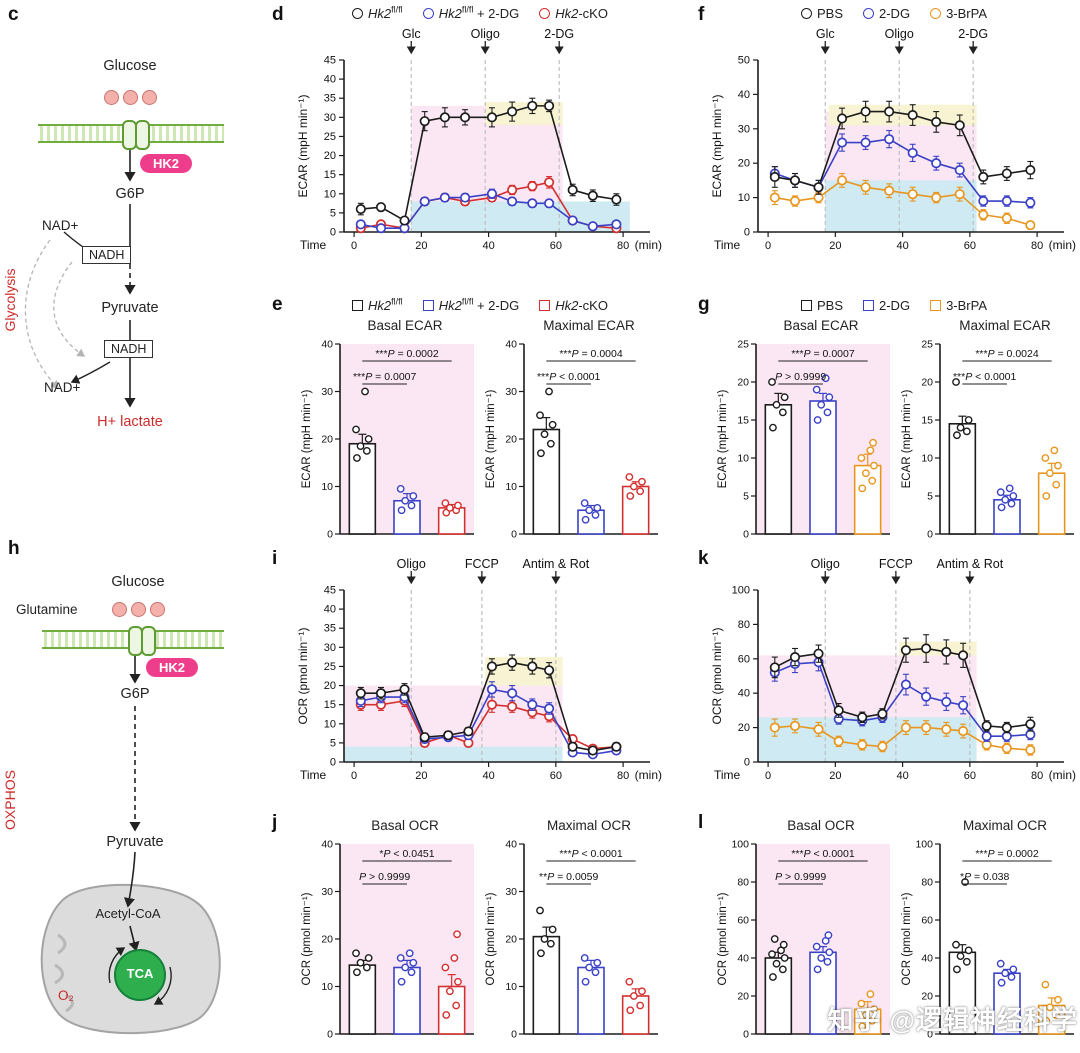 Image resolution: width=1080 pixels, height=1053 pixels. Describe the element at coordinates (1007, 354) in the screenshot. I see `stat-text: ***P = 0.0024` at that location.